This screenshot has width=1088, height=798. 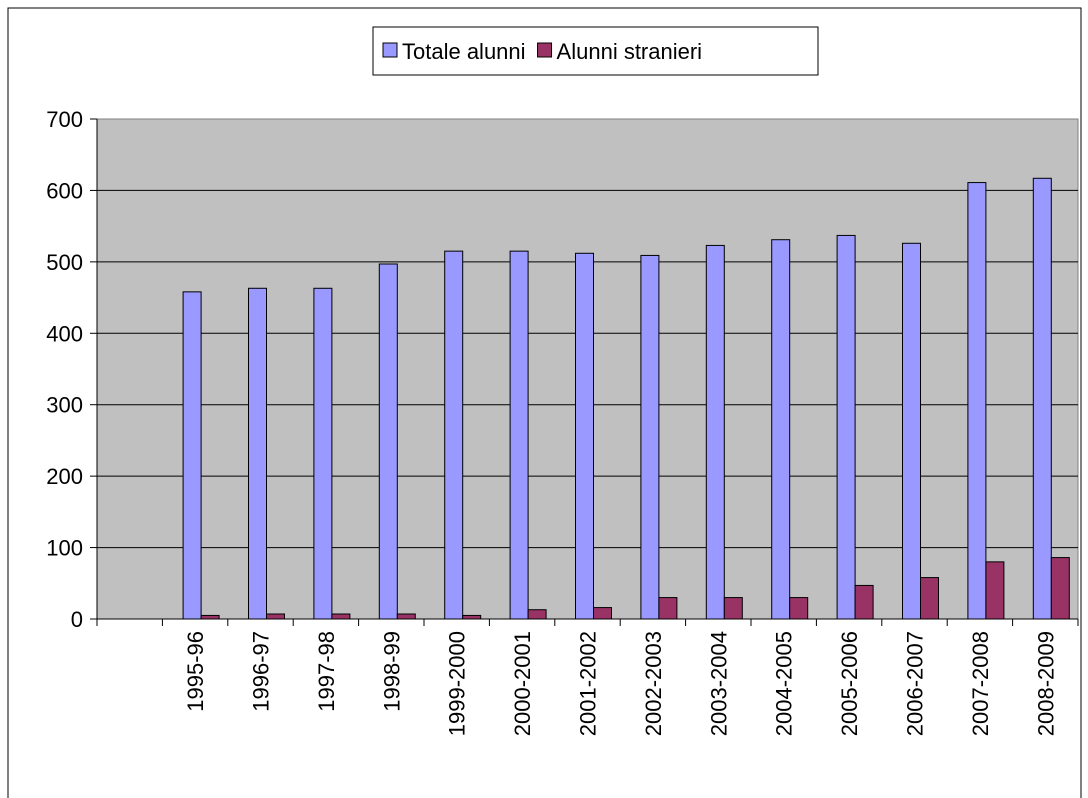 I want to click on x-tick-label: 2001-2002, so click(x=588, y=683).